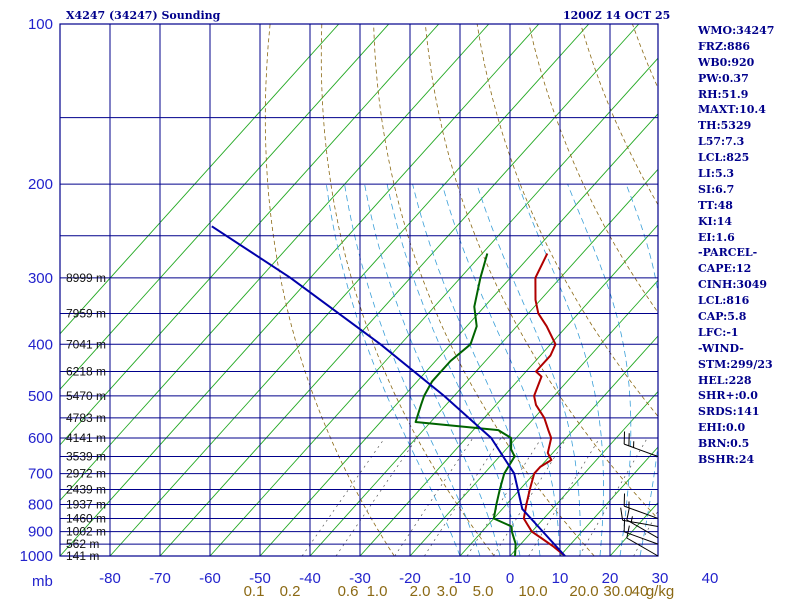  I want to click on index-entry: CINH:3049, so click(733, 285).